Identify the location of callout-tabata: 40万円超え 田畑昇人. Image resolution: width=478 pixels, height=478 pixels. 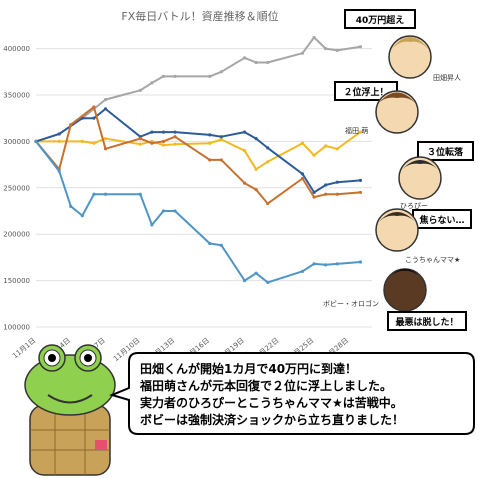
(402, 45).